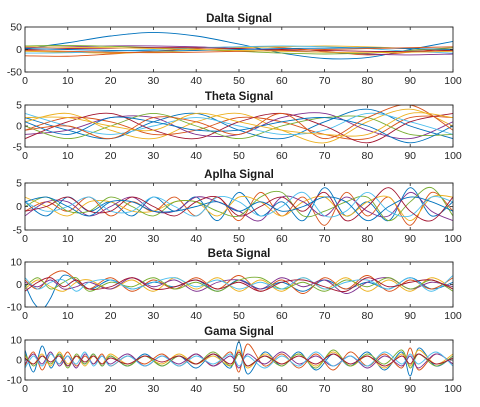 The width and height of the screenshot is (480, 407). What do you see at coordinates (239, 175) in the screenshot?
I see `chart-title: Aplha Signal` at bounding box center [239, 175].